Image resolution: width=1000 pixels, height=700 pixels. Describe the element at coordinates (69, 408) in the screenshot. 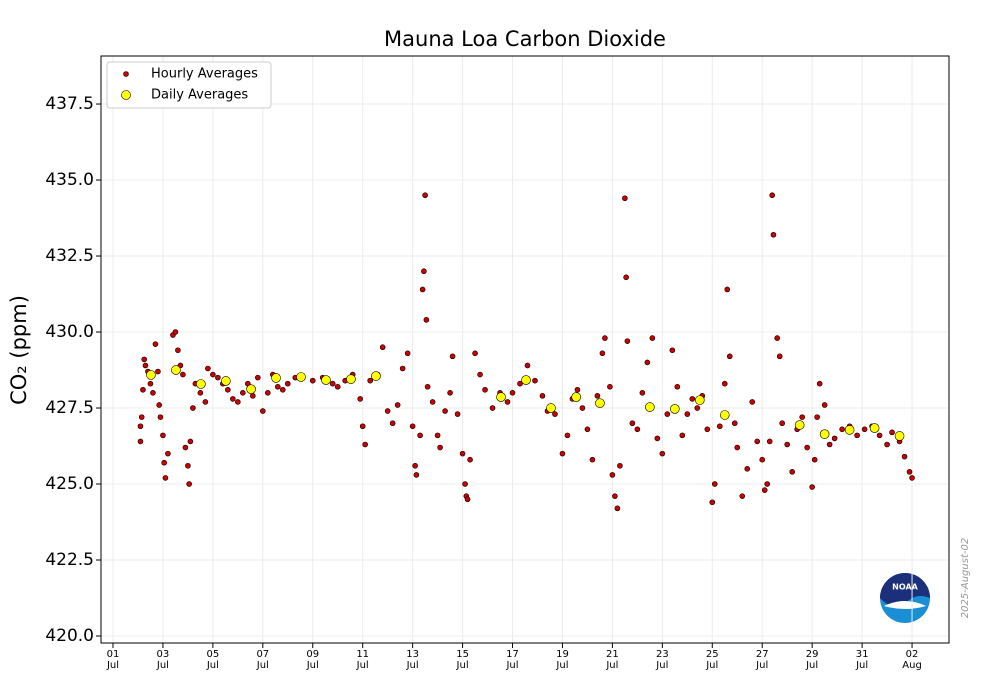

I see `y-tick-label: 427.5` at that location.